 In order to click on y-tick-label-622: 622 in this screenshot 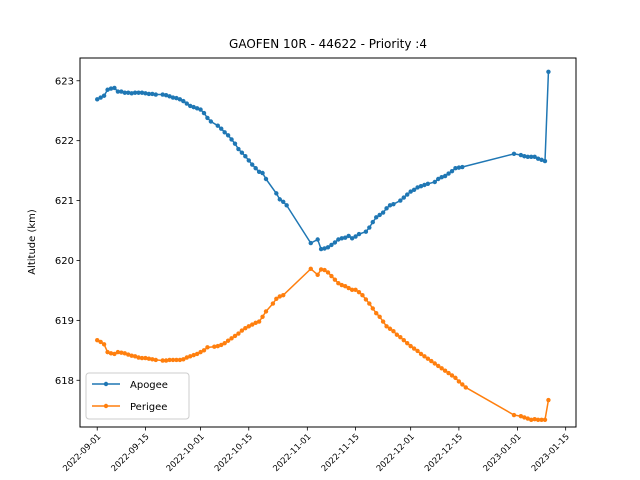, I will do `click(64, 141)`.